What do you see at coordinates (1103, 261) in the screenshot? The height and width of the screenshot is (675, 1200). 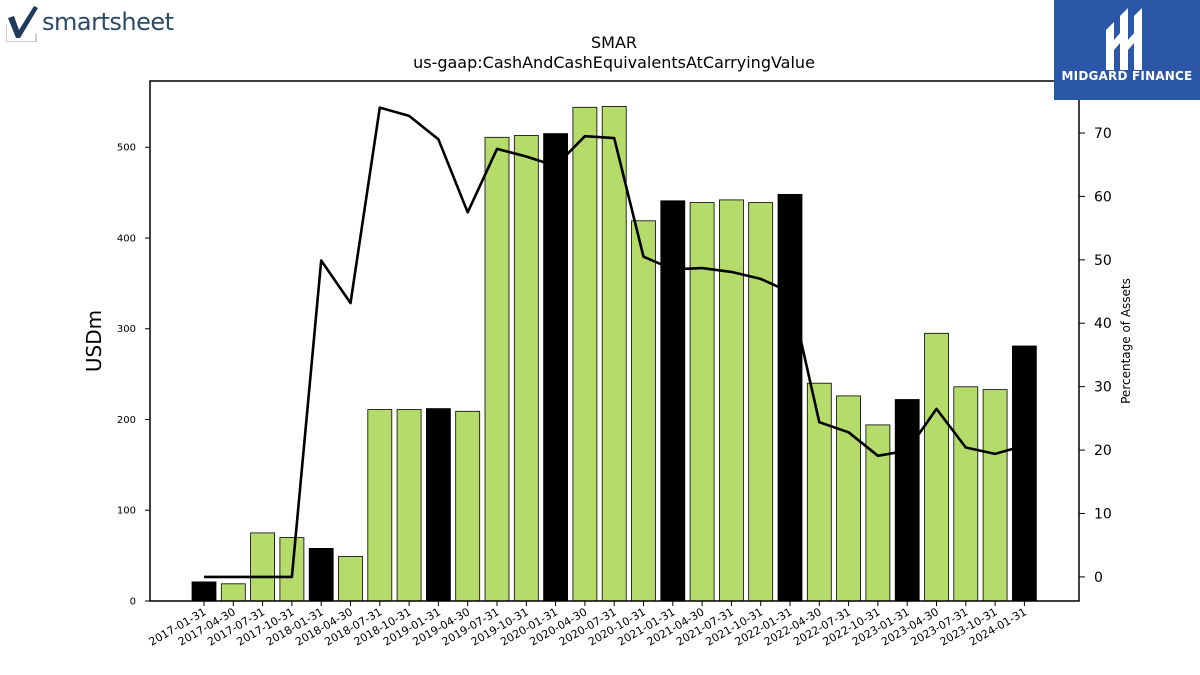 I see `y2-tick-label-50: 50` at bounding box center [1103, 261].